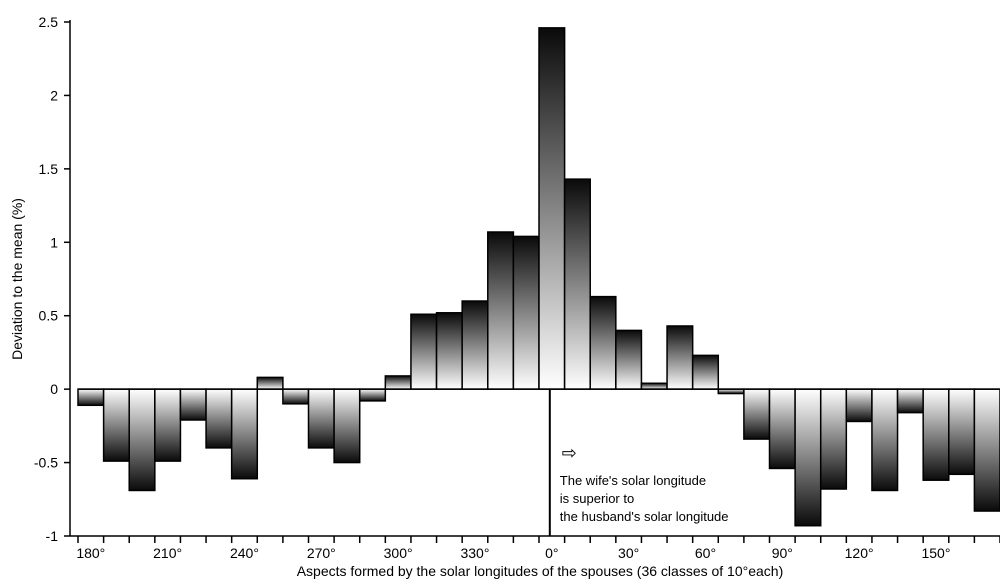 Image resolution: width=1000 pixels, height=579 pixels. I want to click on y-tick-label: 0.5, so click(49, 316).